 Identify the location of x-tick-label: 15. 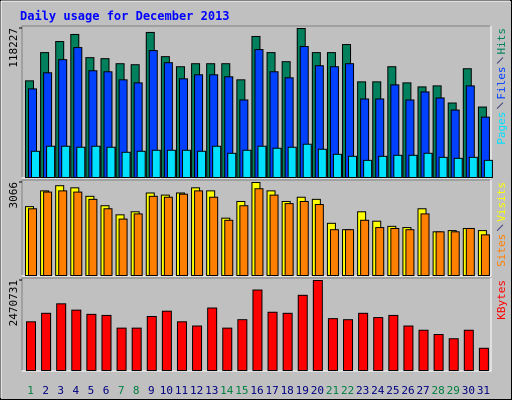
(241, 390).